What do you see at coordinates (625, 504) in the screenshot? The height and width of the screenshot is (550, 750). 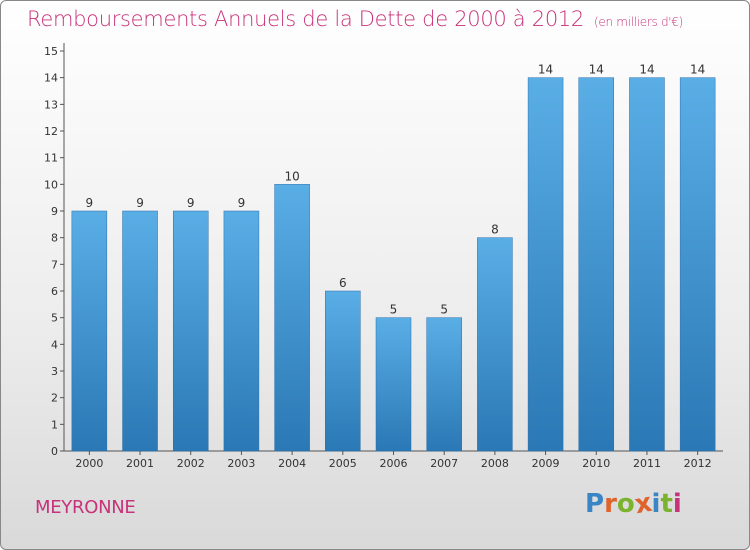 I see `logo-letter: o` at bounding box center [625, 504].